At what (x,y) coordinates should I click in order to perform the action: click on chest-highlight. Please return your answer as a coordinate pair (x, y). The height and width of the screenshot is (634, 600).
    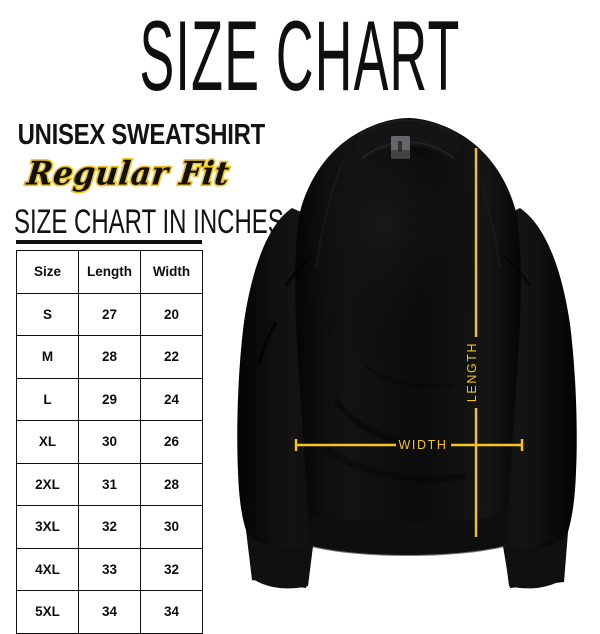
    Looking at the image, I should click on (394, 270).